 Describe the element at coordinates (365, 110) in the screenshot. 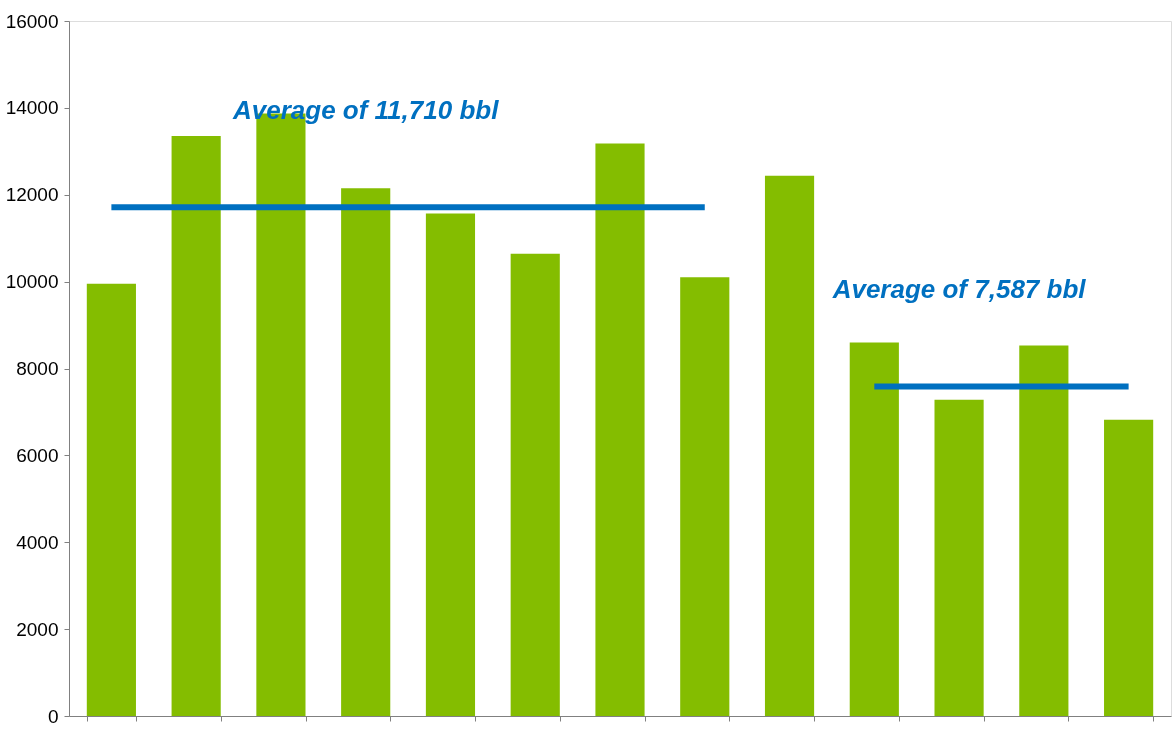

I see `annotation: Average of 11,710 bbl` at that location.